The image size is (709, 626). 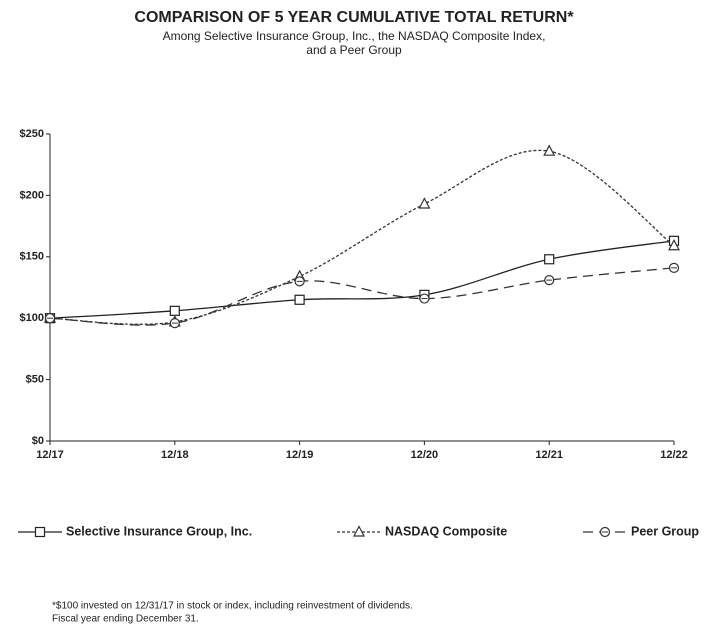 What do you see at coordinates (425, 455) in the screenshot?
I see `x-tick-label: 12/20` at bounding box center [425, 455].